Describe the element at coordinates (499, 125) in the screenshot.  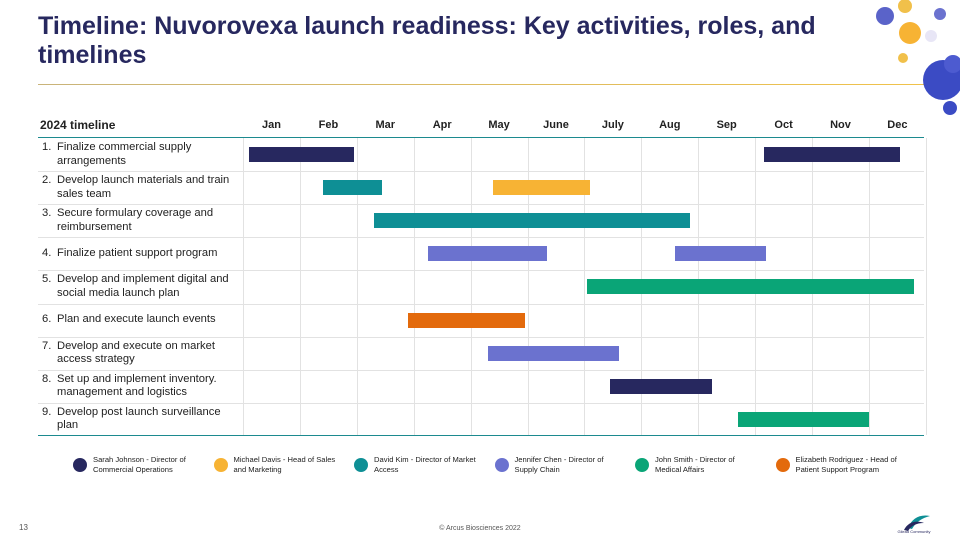
I see `month-label-may: May` at that location.